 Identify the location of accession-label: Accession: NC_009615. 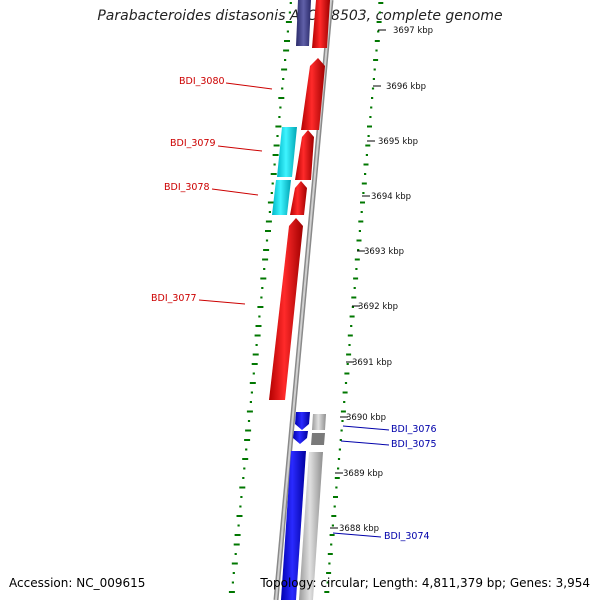
(77, 583).